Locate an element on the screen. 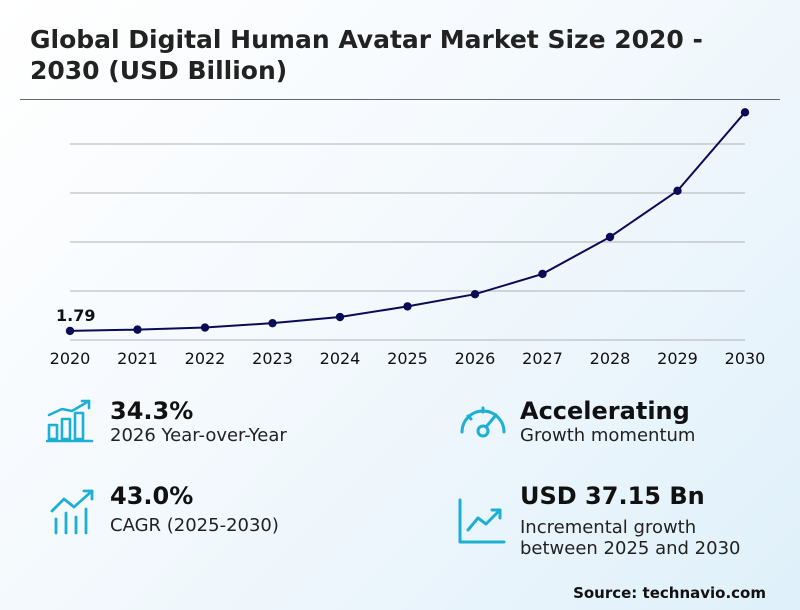  title-divider is located at coordinates (400, 99).